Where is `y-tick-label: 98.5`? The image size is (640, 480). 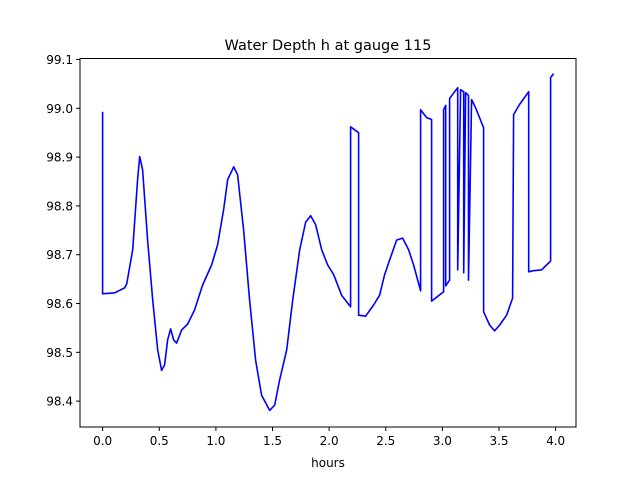 y-tick-label: 98.5 is located at coordinates (59, 353).